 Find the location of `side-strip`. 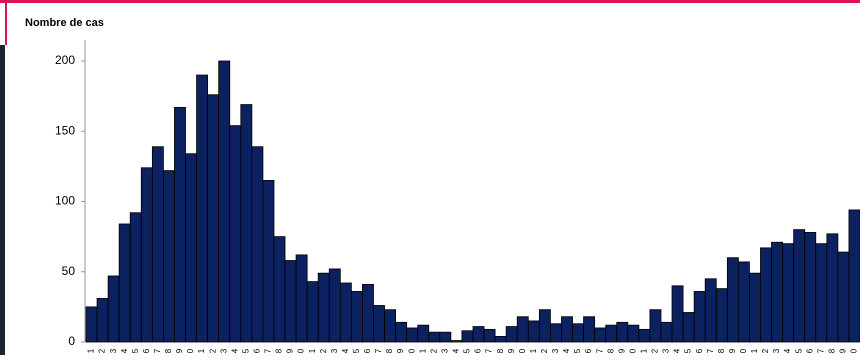

side-strip is located at coordinates (2, 200).